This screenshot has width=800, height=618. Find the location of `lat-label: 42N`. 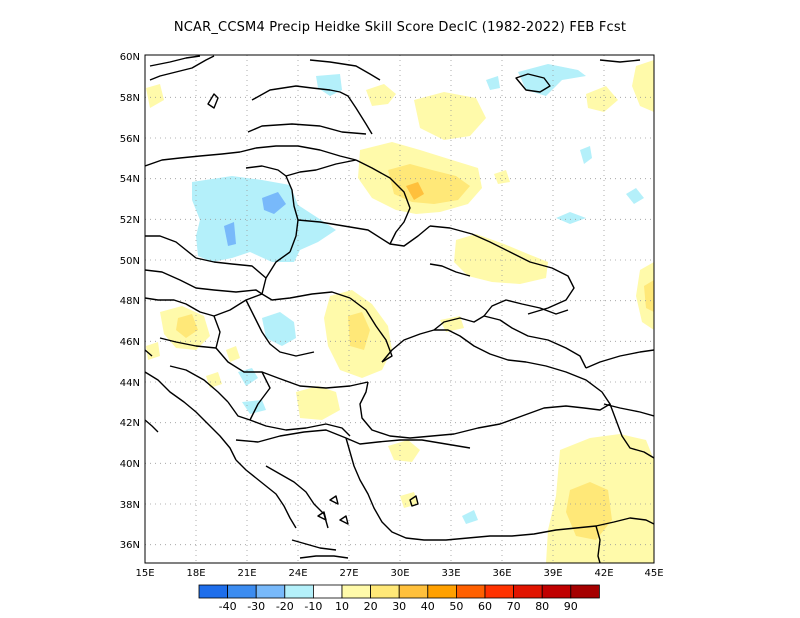

lat-label: 42N is located at coordinates (130, 423).